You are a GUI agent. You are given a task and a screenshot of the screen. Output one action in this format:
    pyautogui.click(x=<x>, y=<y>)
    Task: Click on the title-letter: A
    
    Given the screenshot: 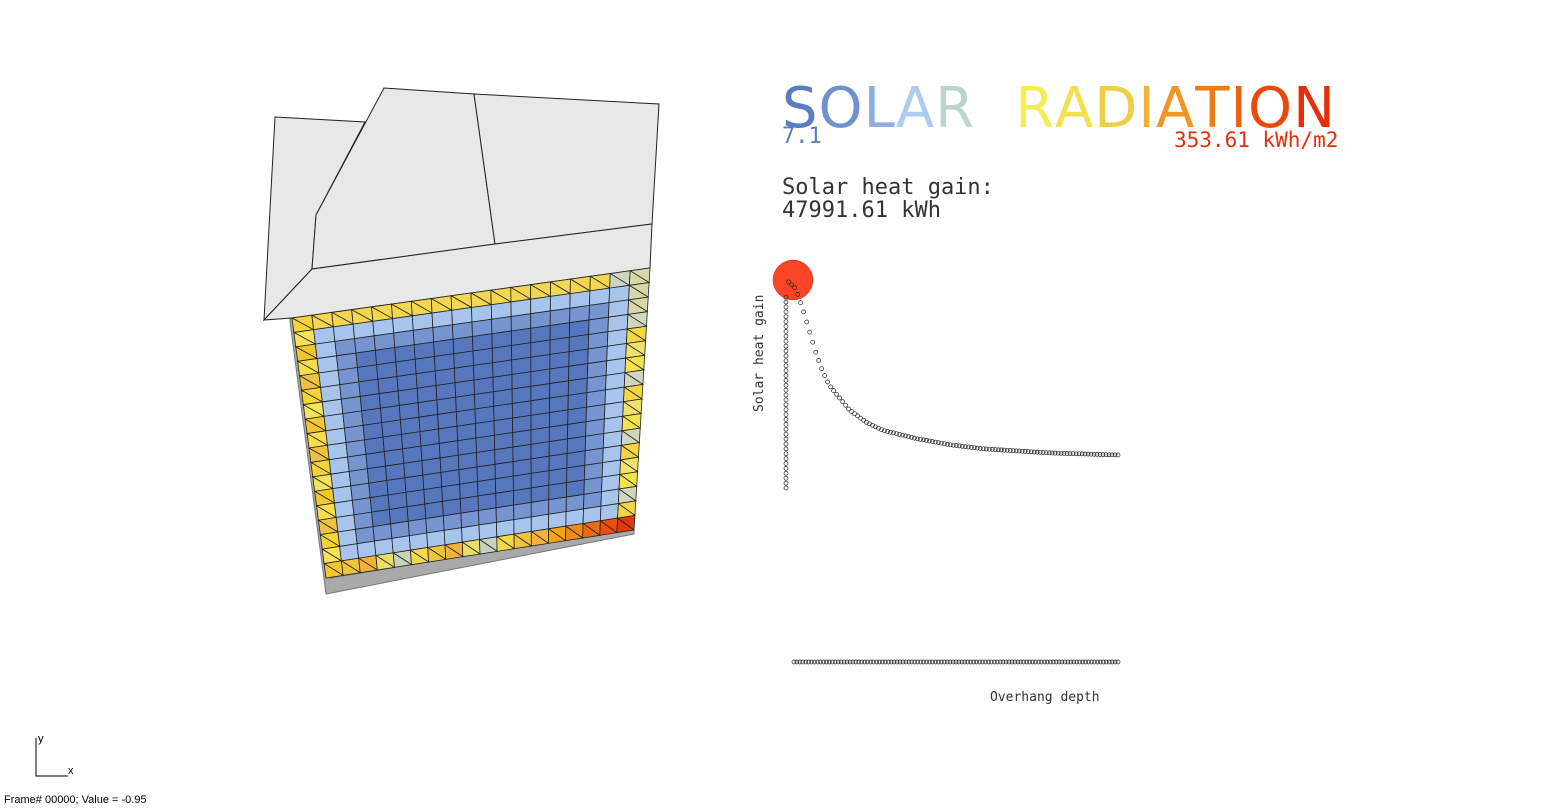 What is the action you would take?
    pyautogui.click(x=915, y=108)
    